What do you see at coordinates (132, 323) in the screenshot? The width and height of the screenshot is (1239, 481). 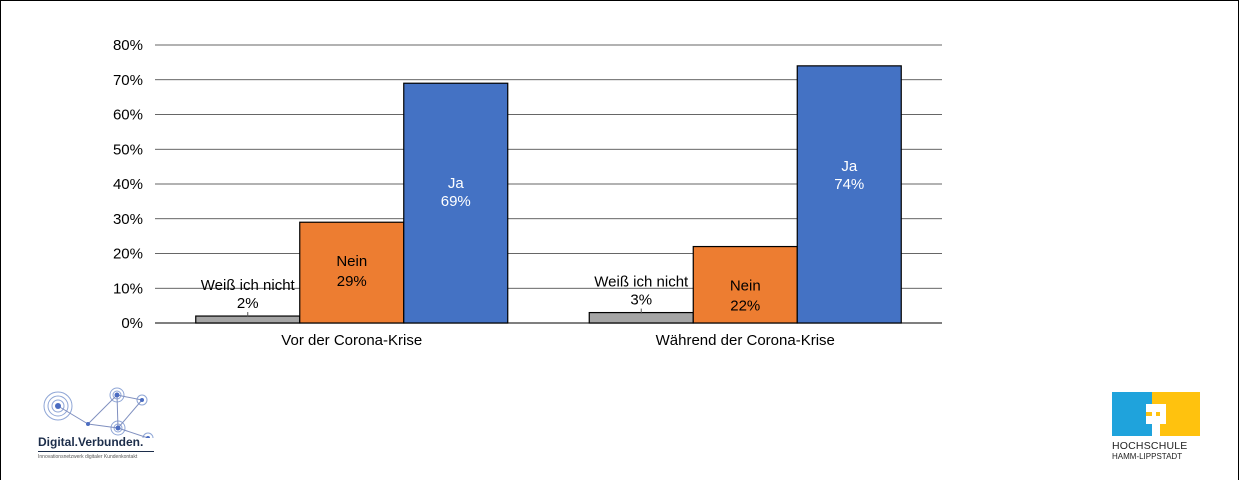 I see `y-tick-label: 0%` at bounding box center [132, 323].